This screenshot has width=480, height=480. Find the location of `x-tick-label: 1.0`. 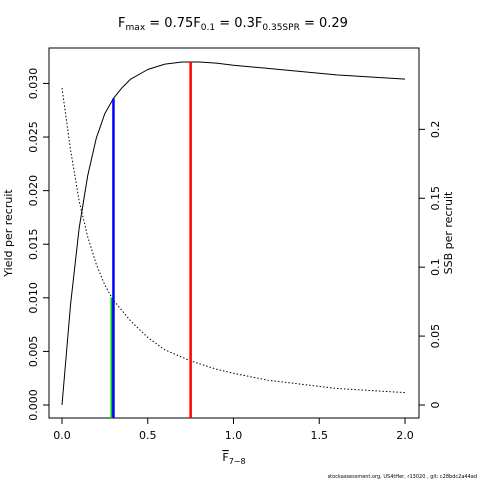

x-tick-label: 1.0 is located at coordinates (234, 435).